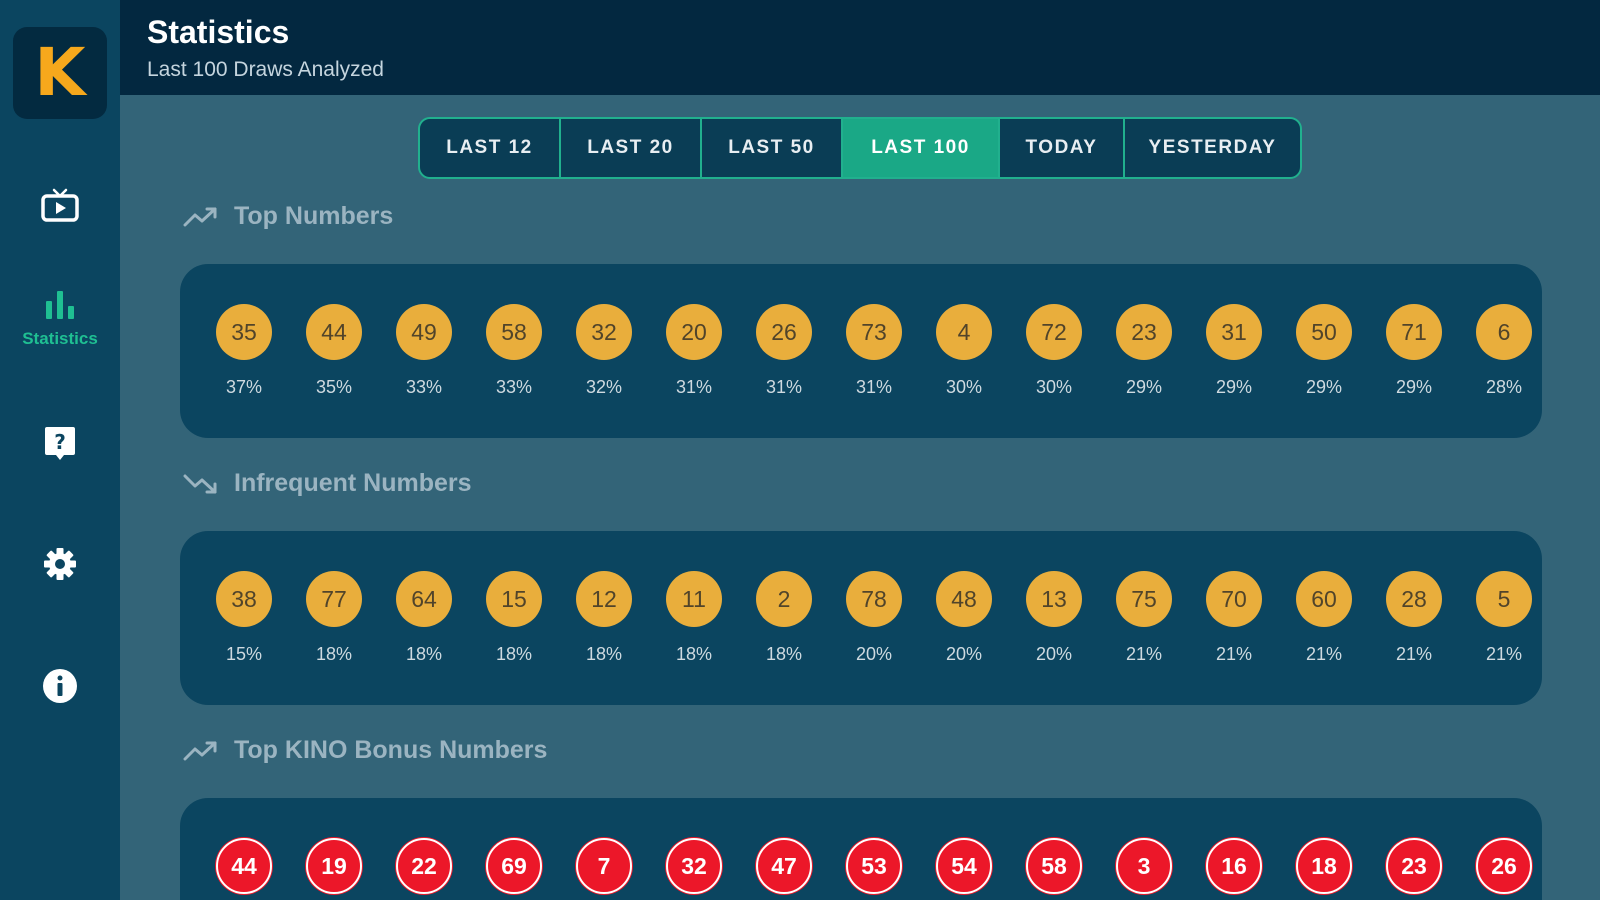  What do you see at coordinates (1144, 866) in the screenshot?
I see `number-ball: 3` at bounding box center [1144, 866].